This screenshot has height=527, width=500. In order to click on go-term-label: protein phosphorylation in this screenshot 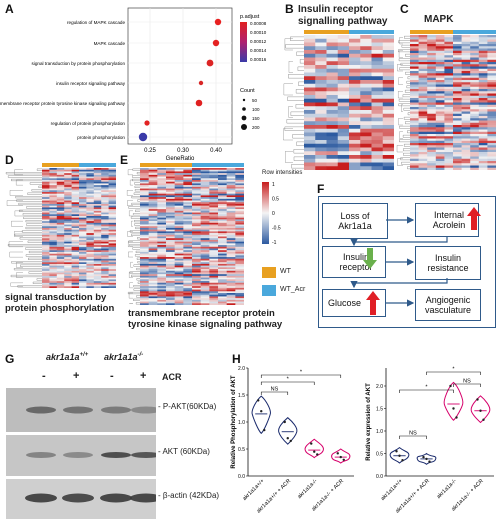, I will do `click(101, 137)`.